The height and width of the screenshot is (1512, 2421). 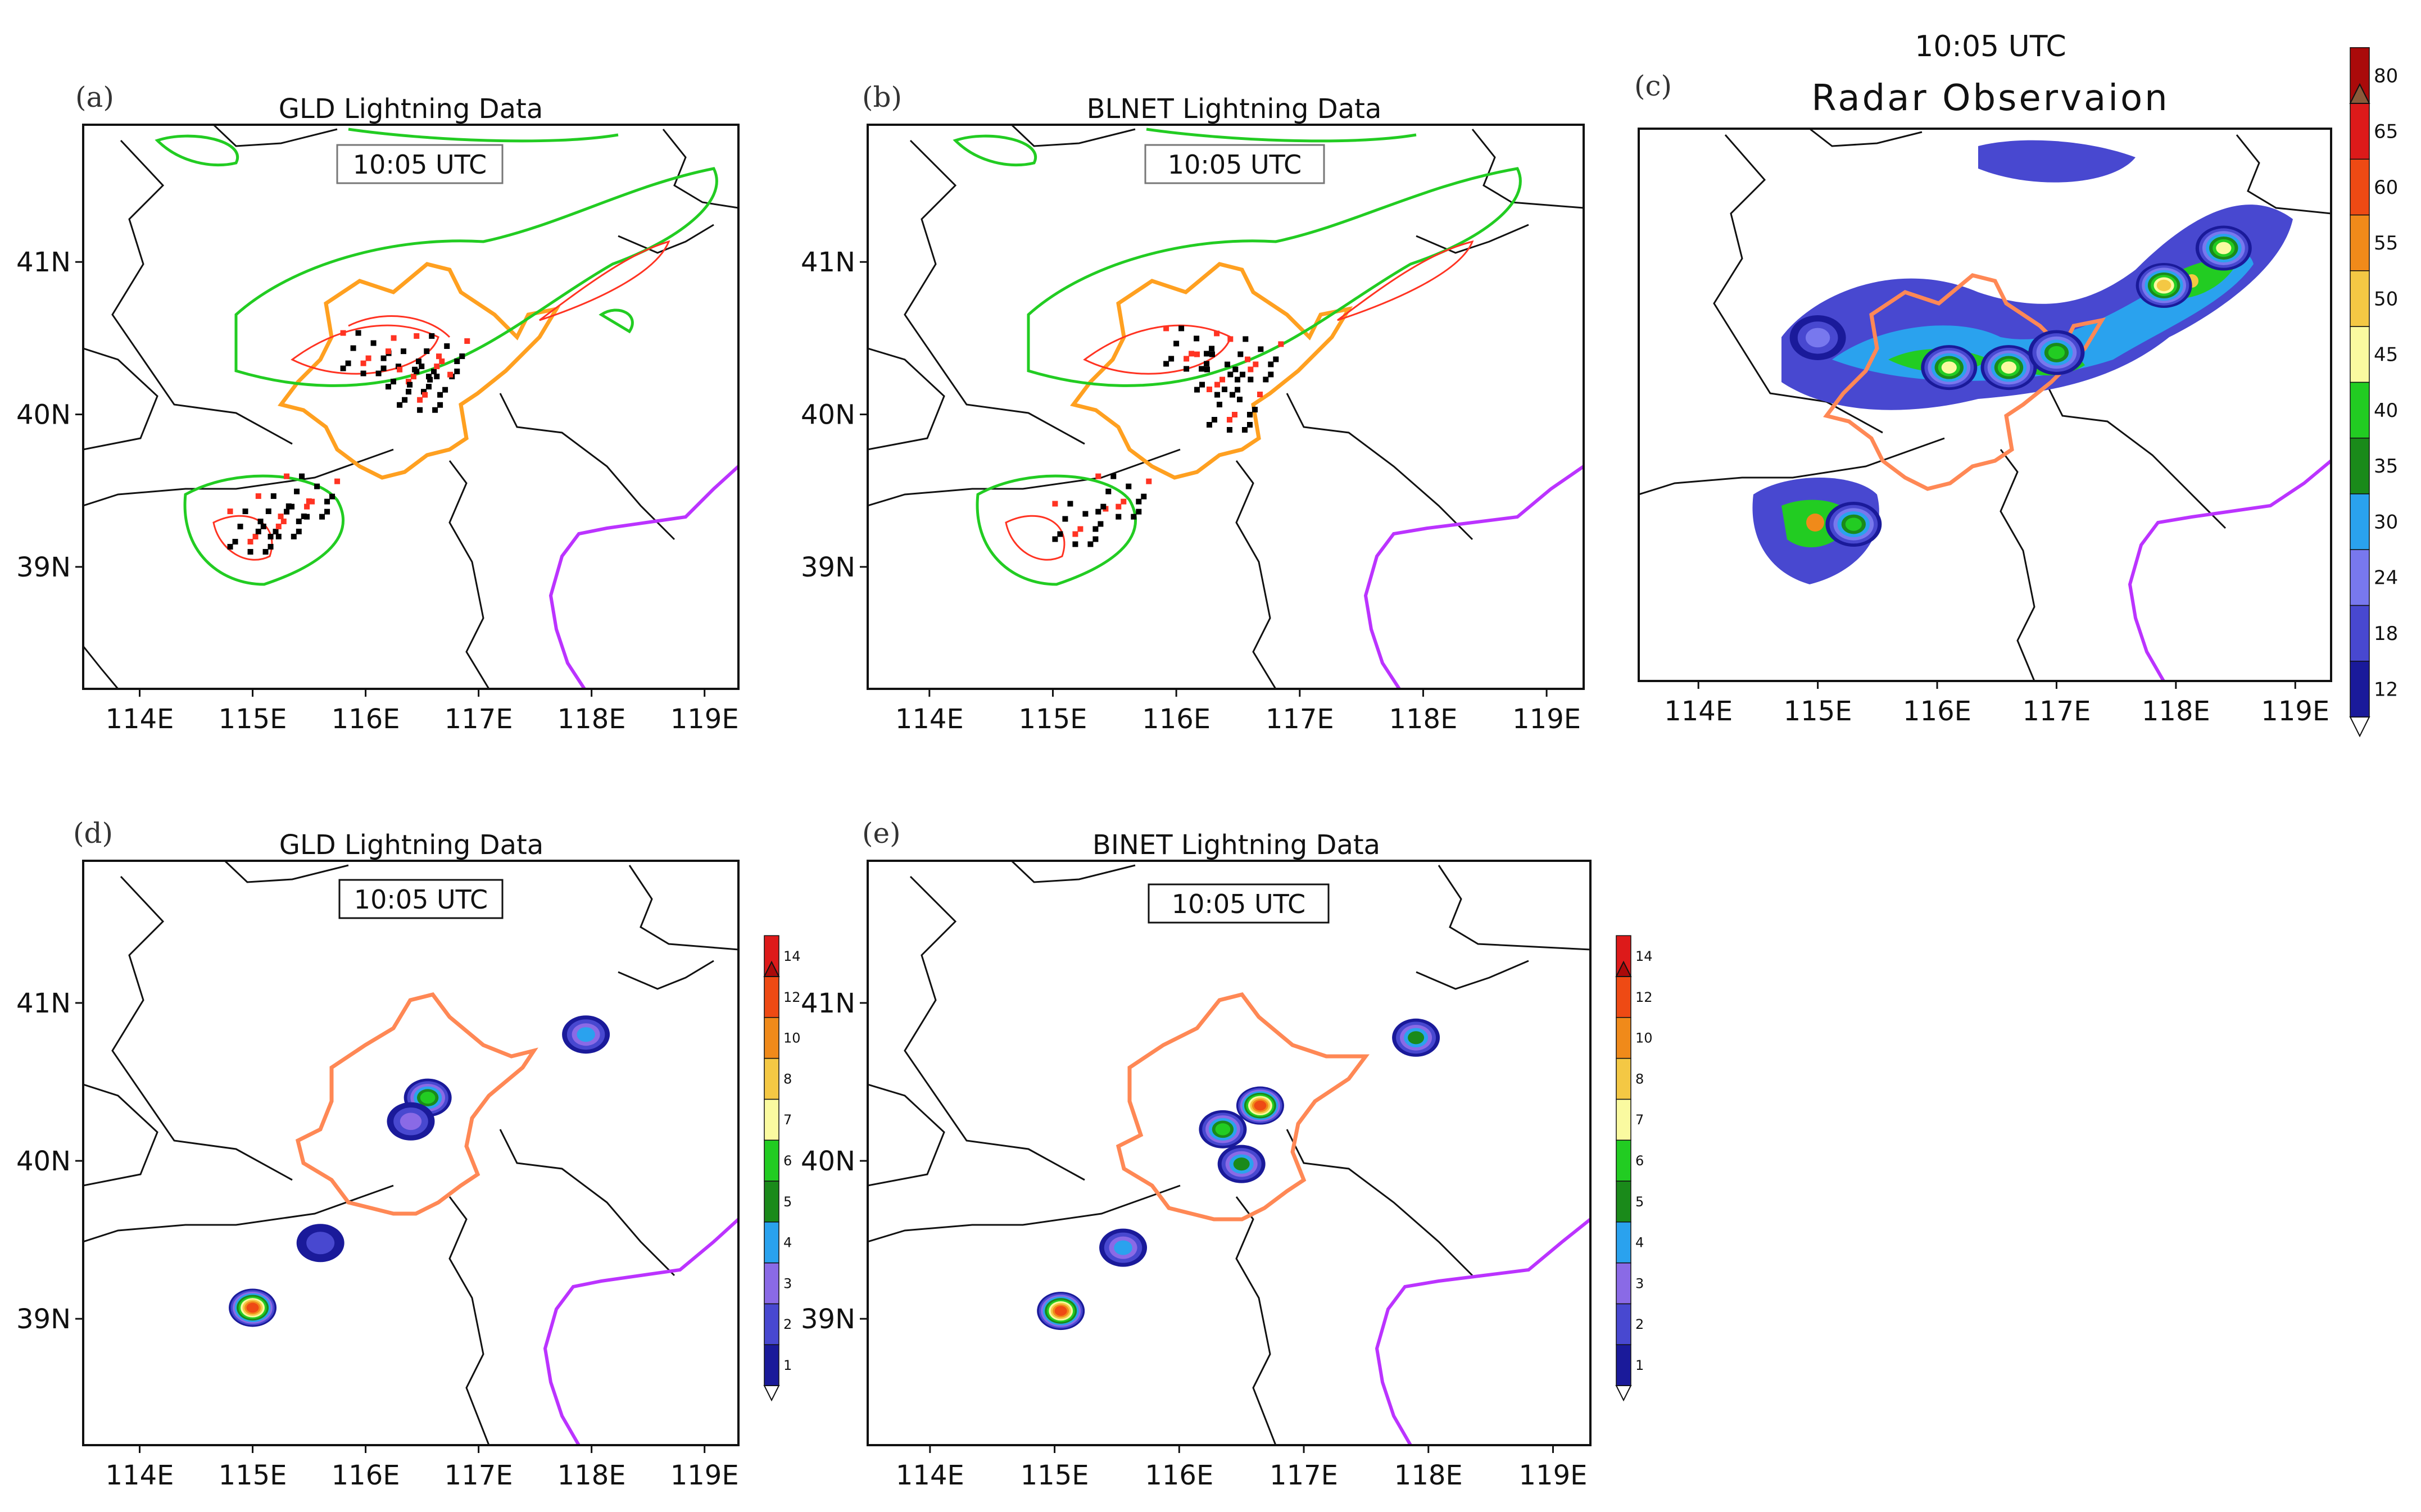 I want to click on panel-a-lightning-cells, so click(x=348, y=442).